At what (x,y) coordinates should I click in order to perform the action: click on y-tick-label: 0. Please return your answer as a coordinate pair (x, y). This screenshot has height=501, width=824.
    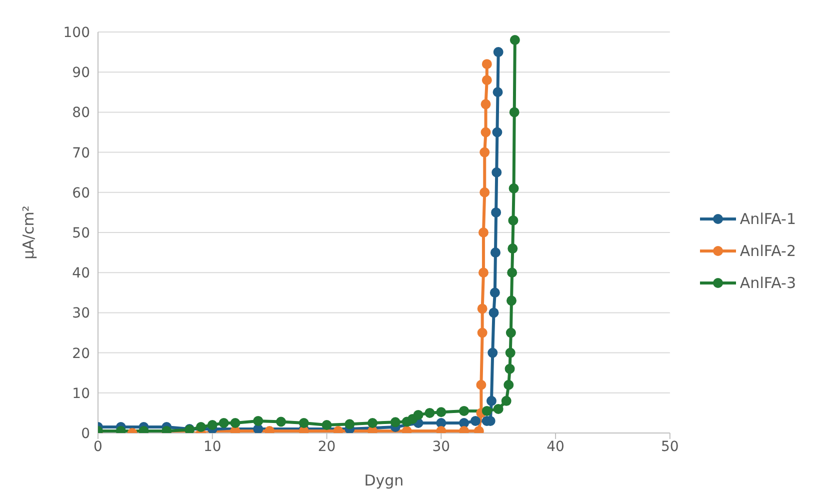
    Looking at the image, I should click on (85, 434).